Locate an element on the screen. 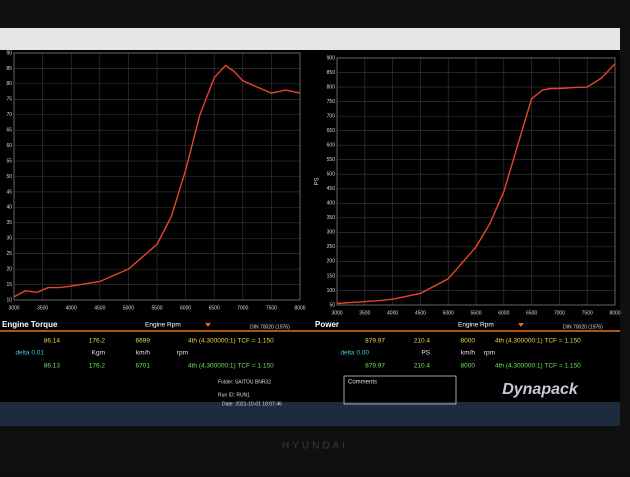  y-tick-label: 200 is located at coordinates (331, 262).